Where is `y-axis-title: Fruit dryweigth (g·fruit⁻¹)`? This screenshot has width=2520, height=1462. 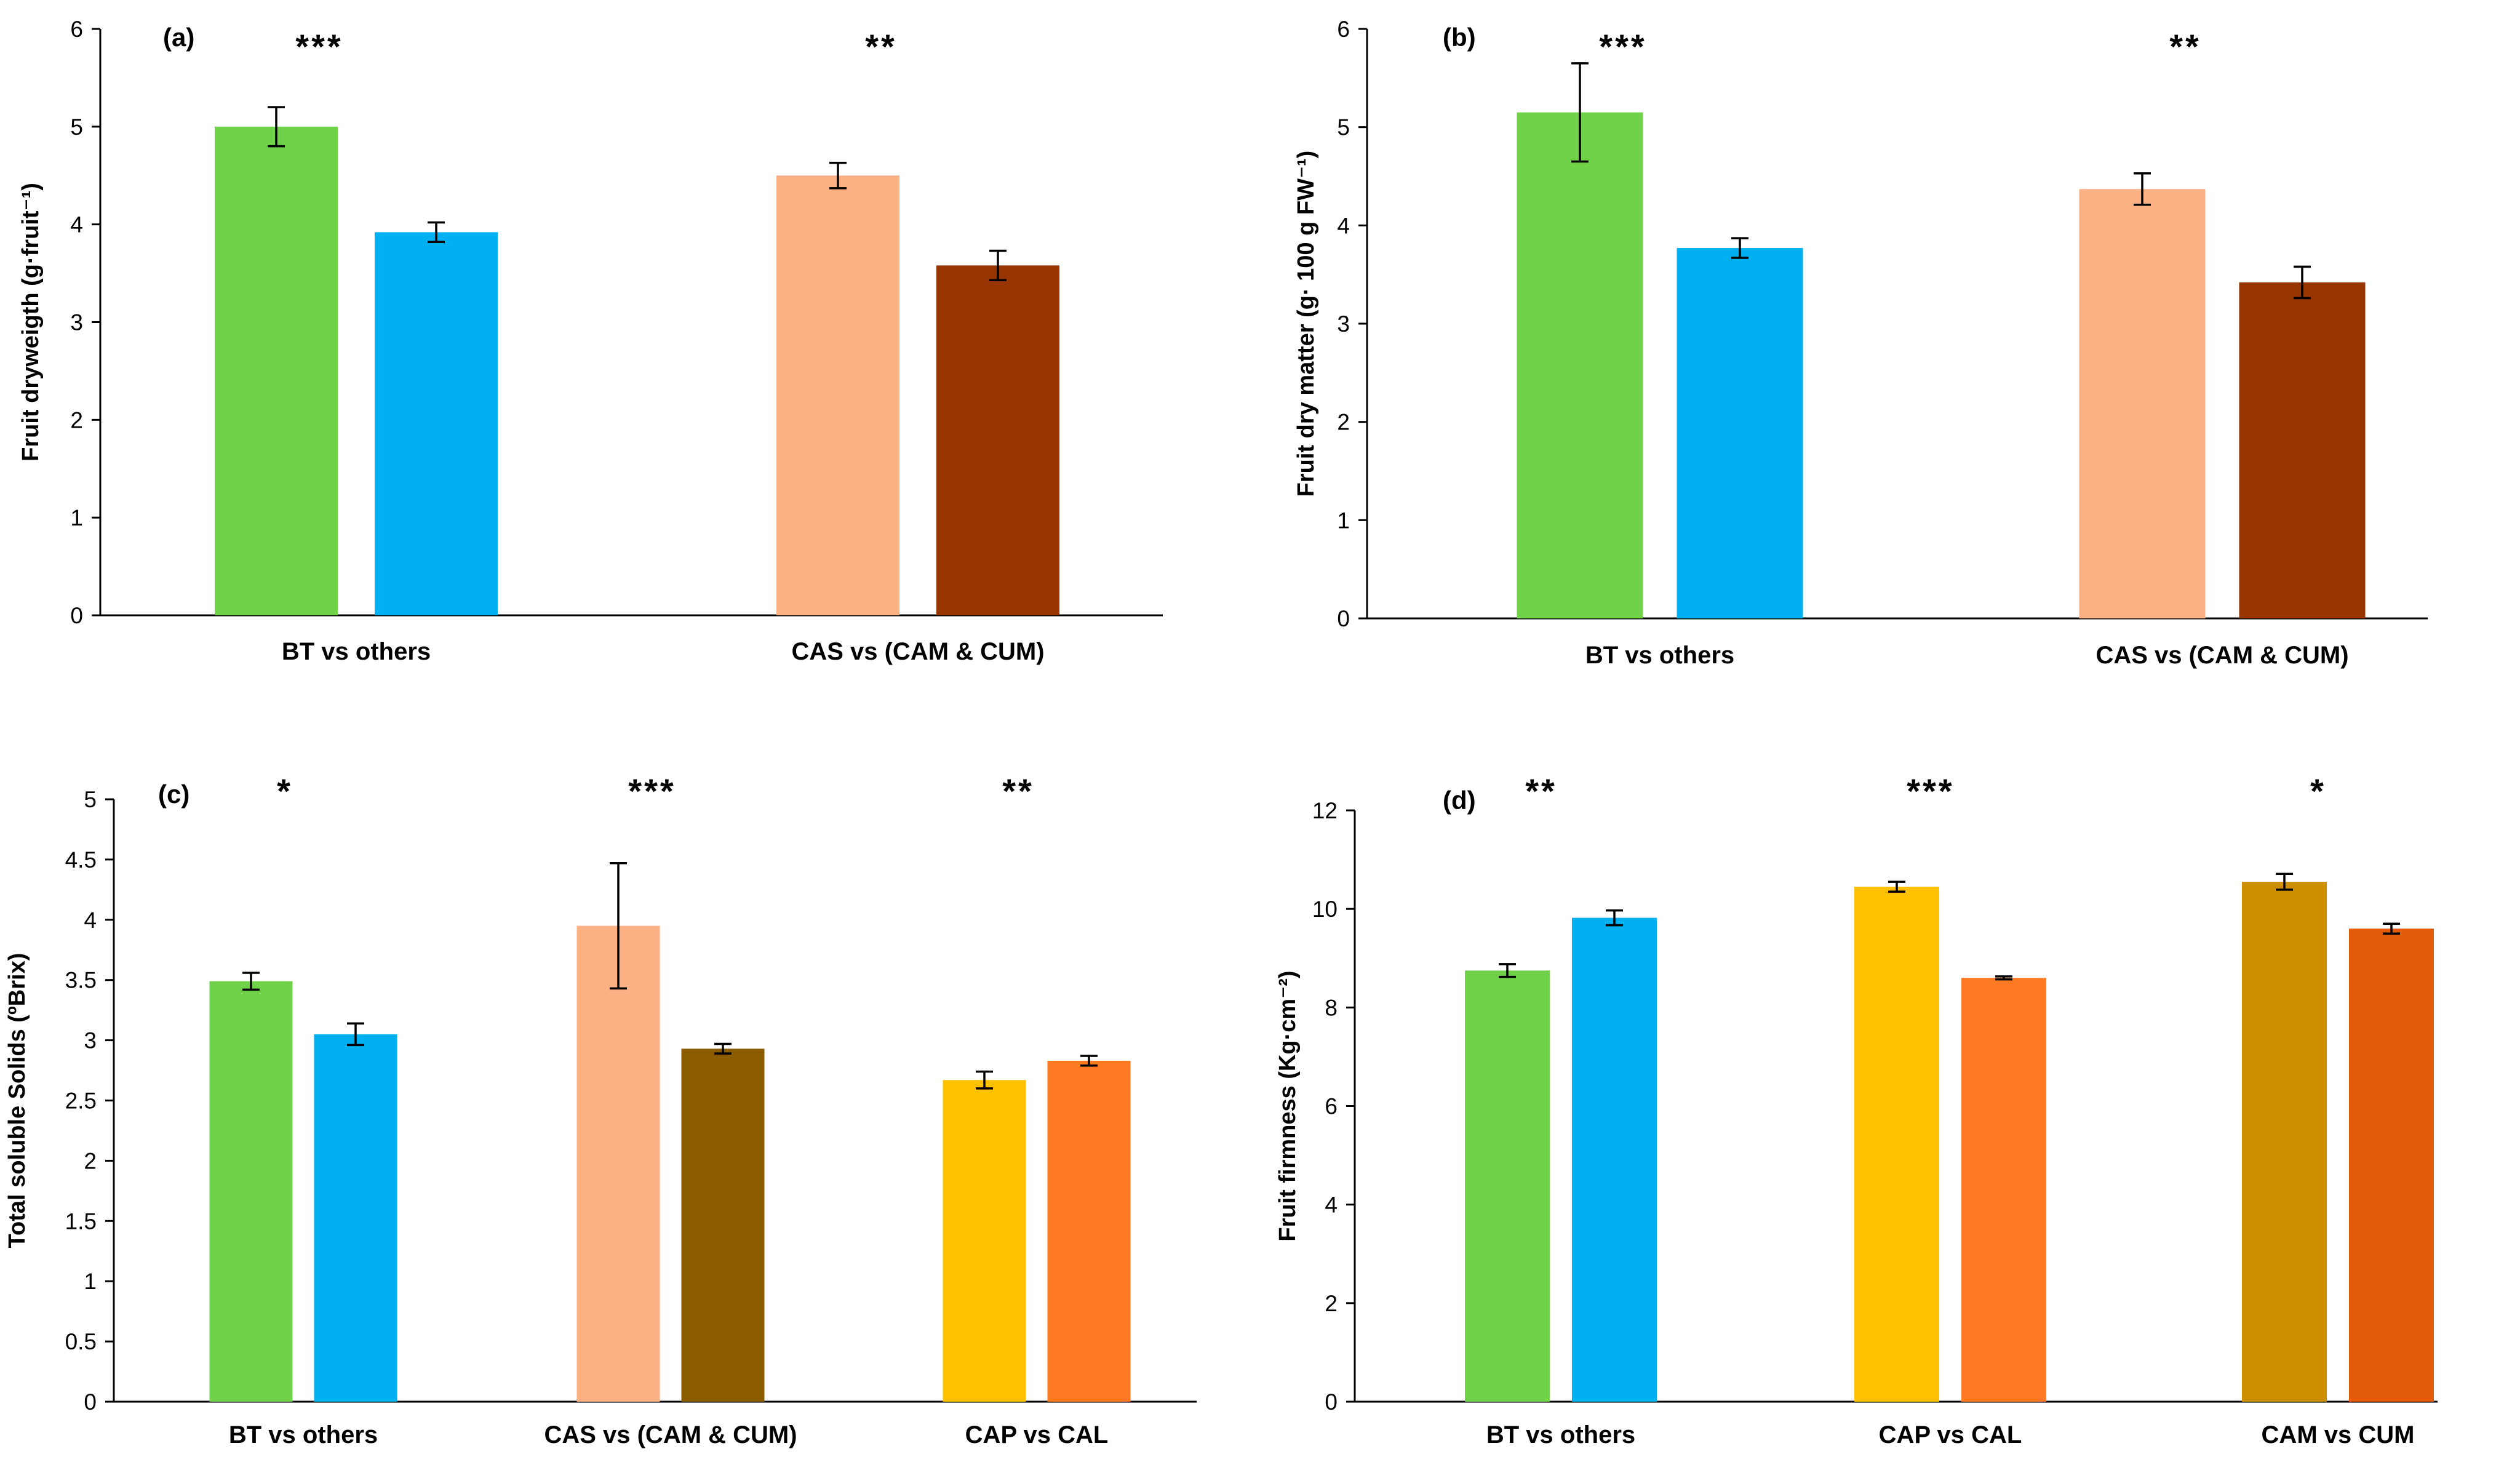 y-axis-title: Fruit dryweigth (g·fruit⁻¹) is located at coordinates (31, 322).